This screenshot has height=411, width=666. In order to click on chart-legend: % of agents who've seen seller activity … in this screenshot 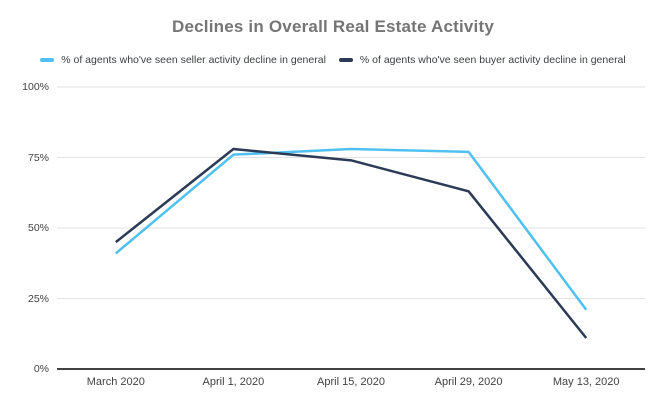, I will do `click(333, 60)`.